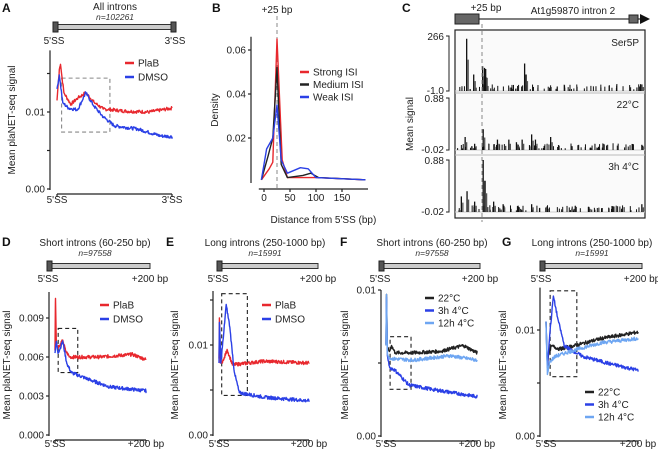  Describe the element at coordinates (625, 43) in the screenshot. I see `track-label: Ser5P` at that location.